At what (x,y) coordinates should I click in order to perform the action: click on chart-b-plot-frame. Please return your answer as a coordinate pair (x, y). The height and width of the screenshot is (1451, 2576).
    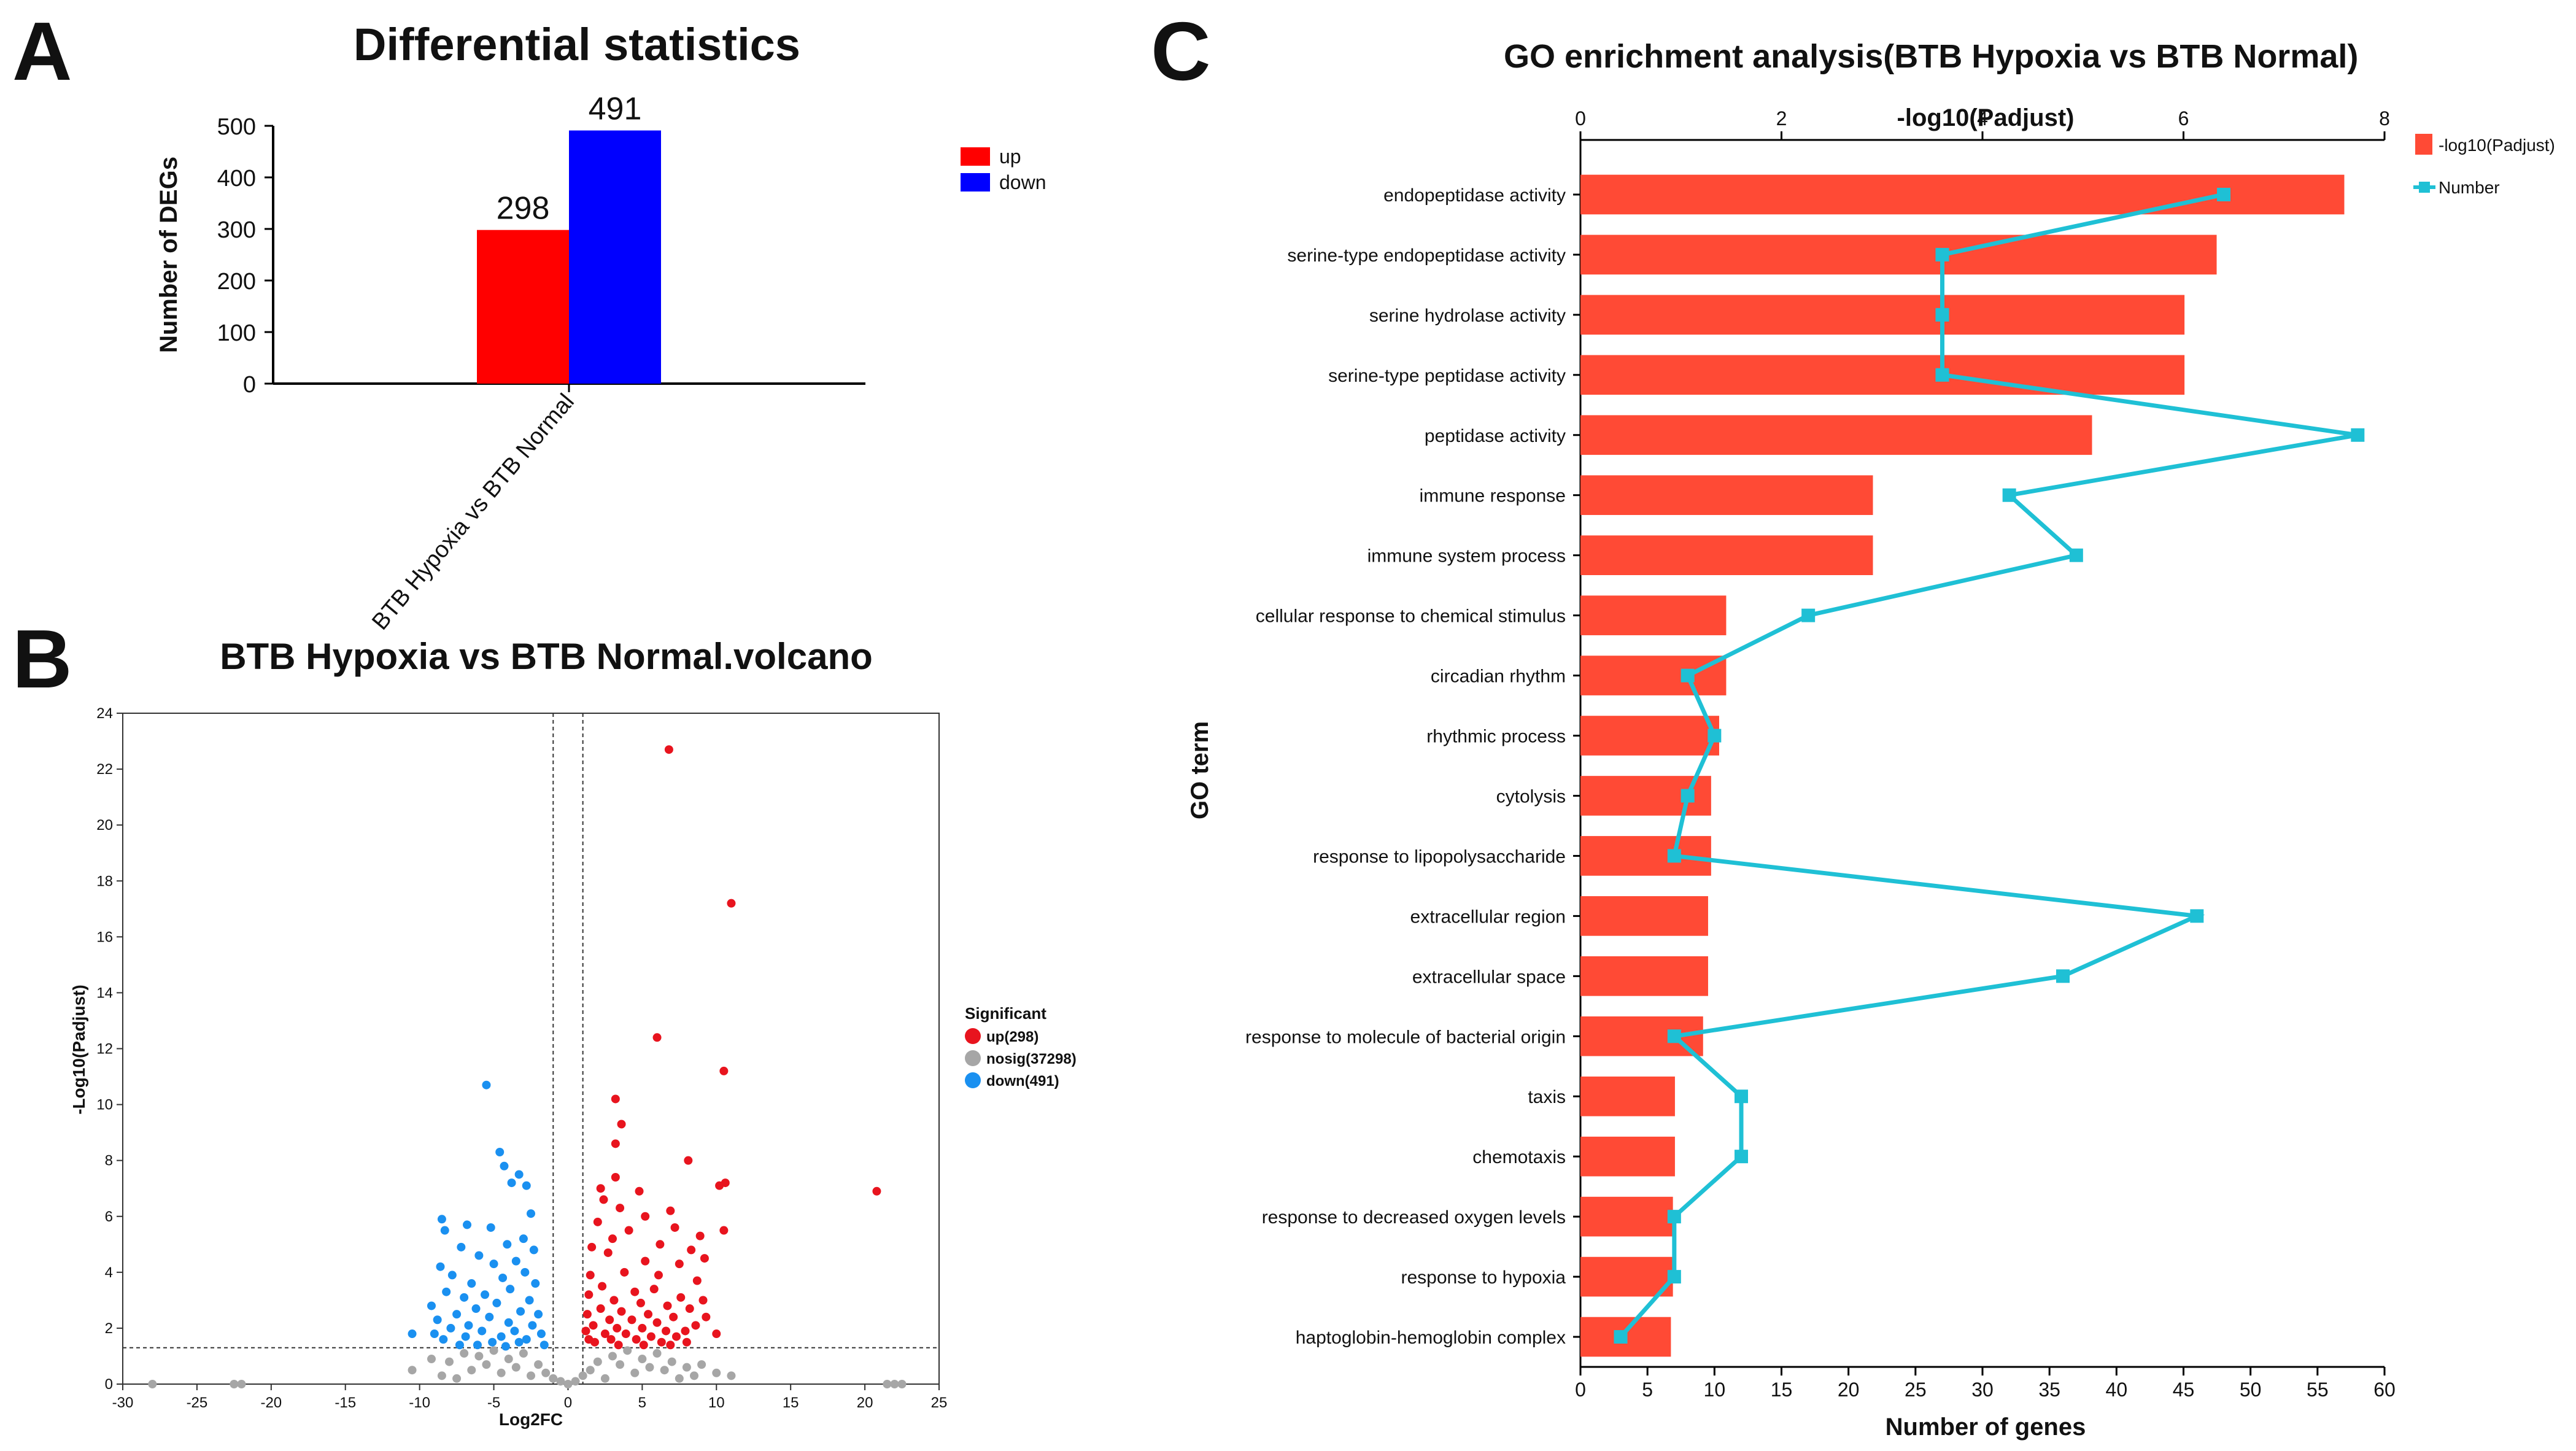
    Looking at the image, I should click on (531, 1049).